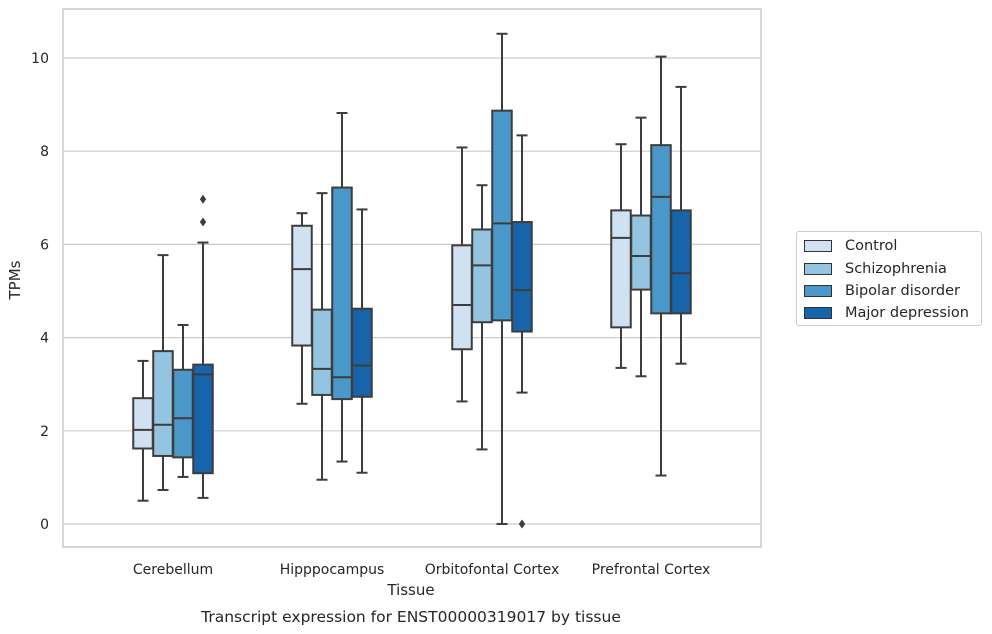 This screenshot has width=992, height=634. I want to click on y-tick-labels: 0 2 4 6 8 10, so click(40, 292).